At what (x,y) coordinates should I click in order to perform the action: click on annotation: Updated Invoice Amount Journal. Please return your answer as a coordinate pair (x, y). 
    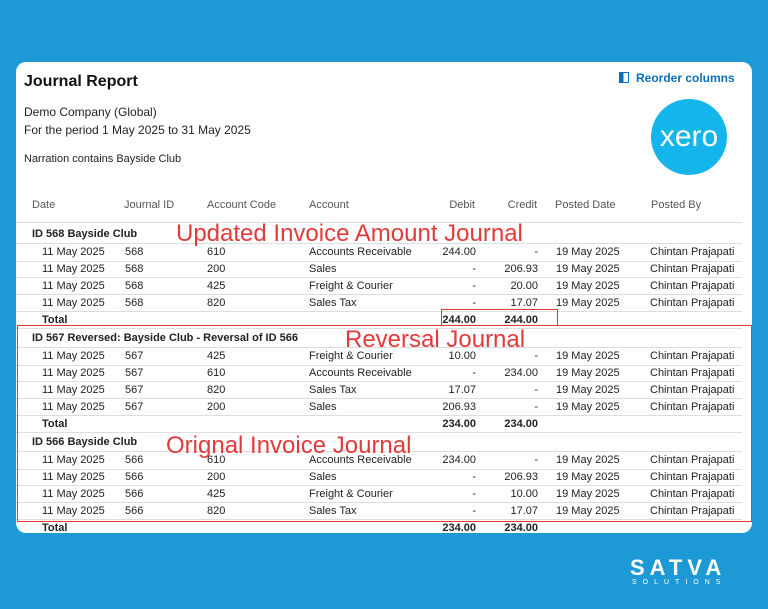
    Looking at the image, I should click on (349, 233).